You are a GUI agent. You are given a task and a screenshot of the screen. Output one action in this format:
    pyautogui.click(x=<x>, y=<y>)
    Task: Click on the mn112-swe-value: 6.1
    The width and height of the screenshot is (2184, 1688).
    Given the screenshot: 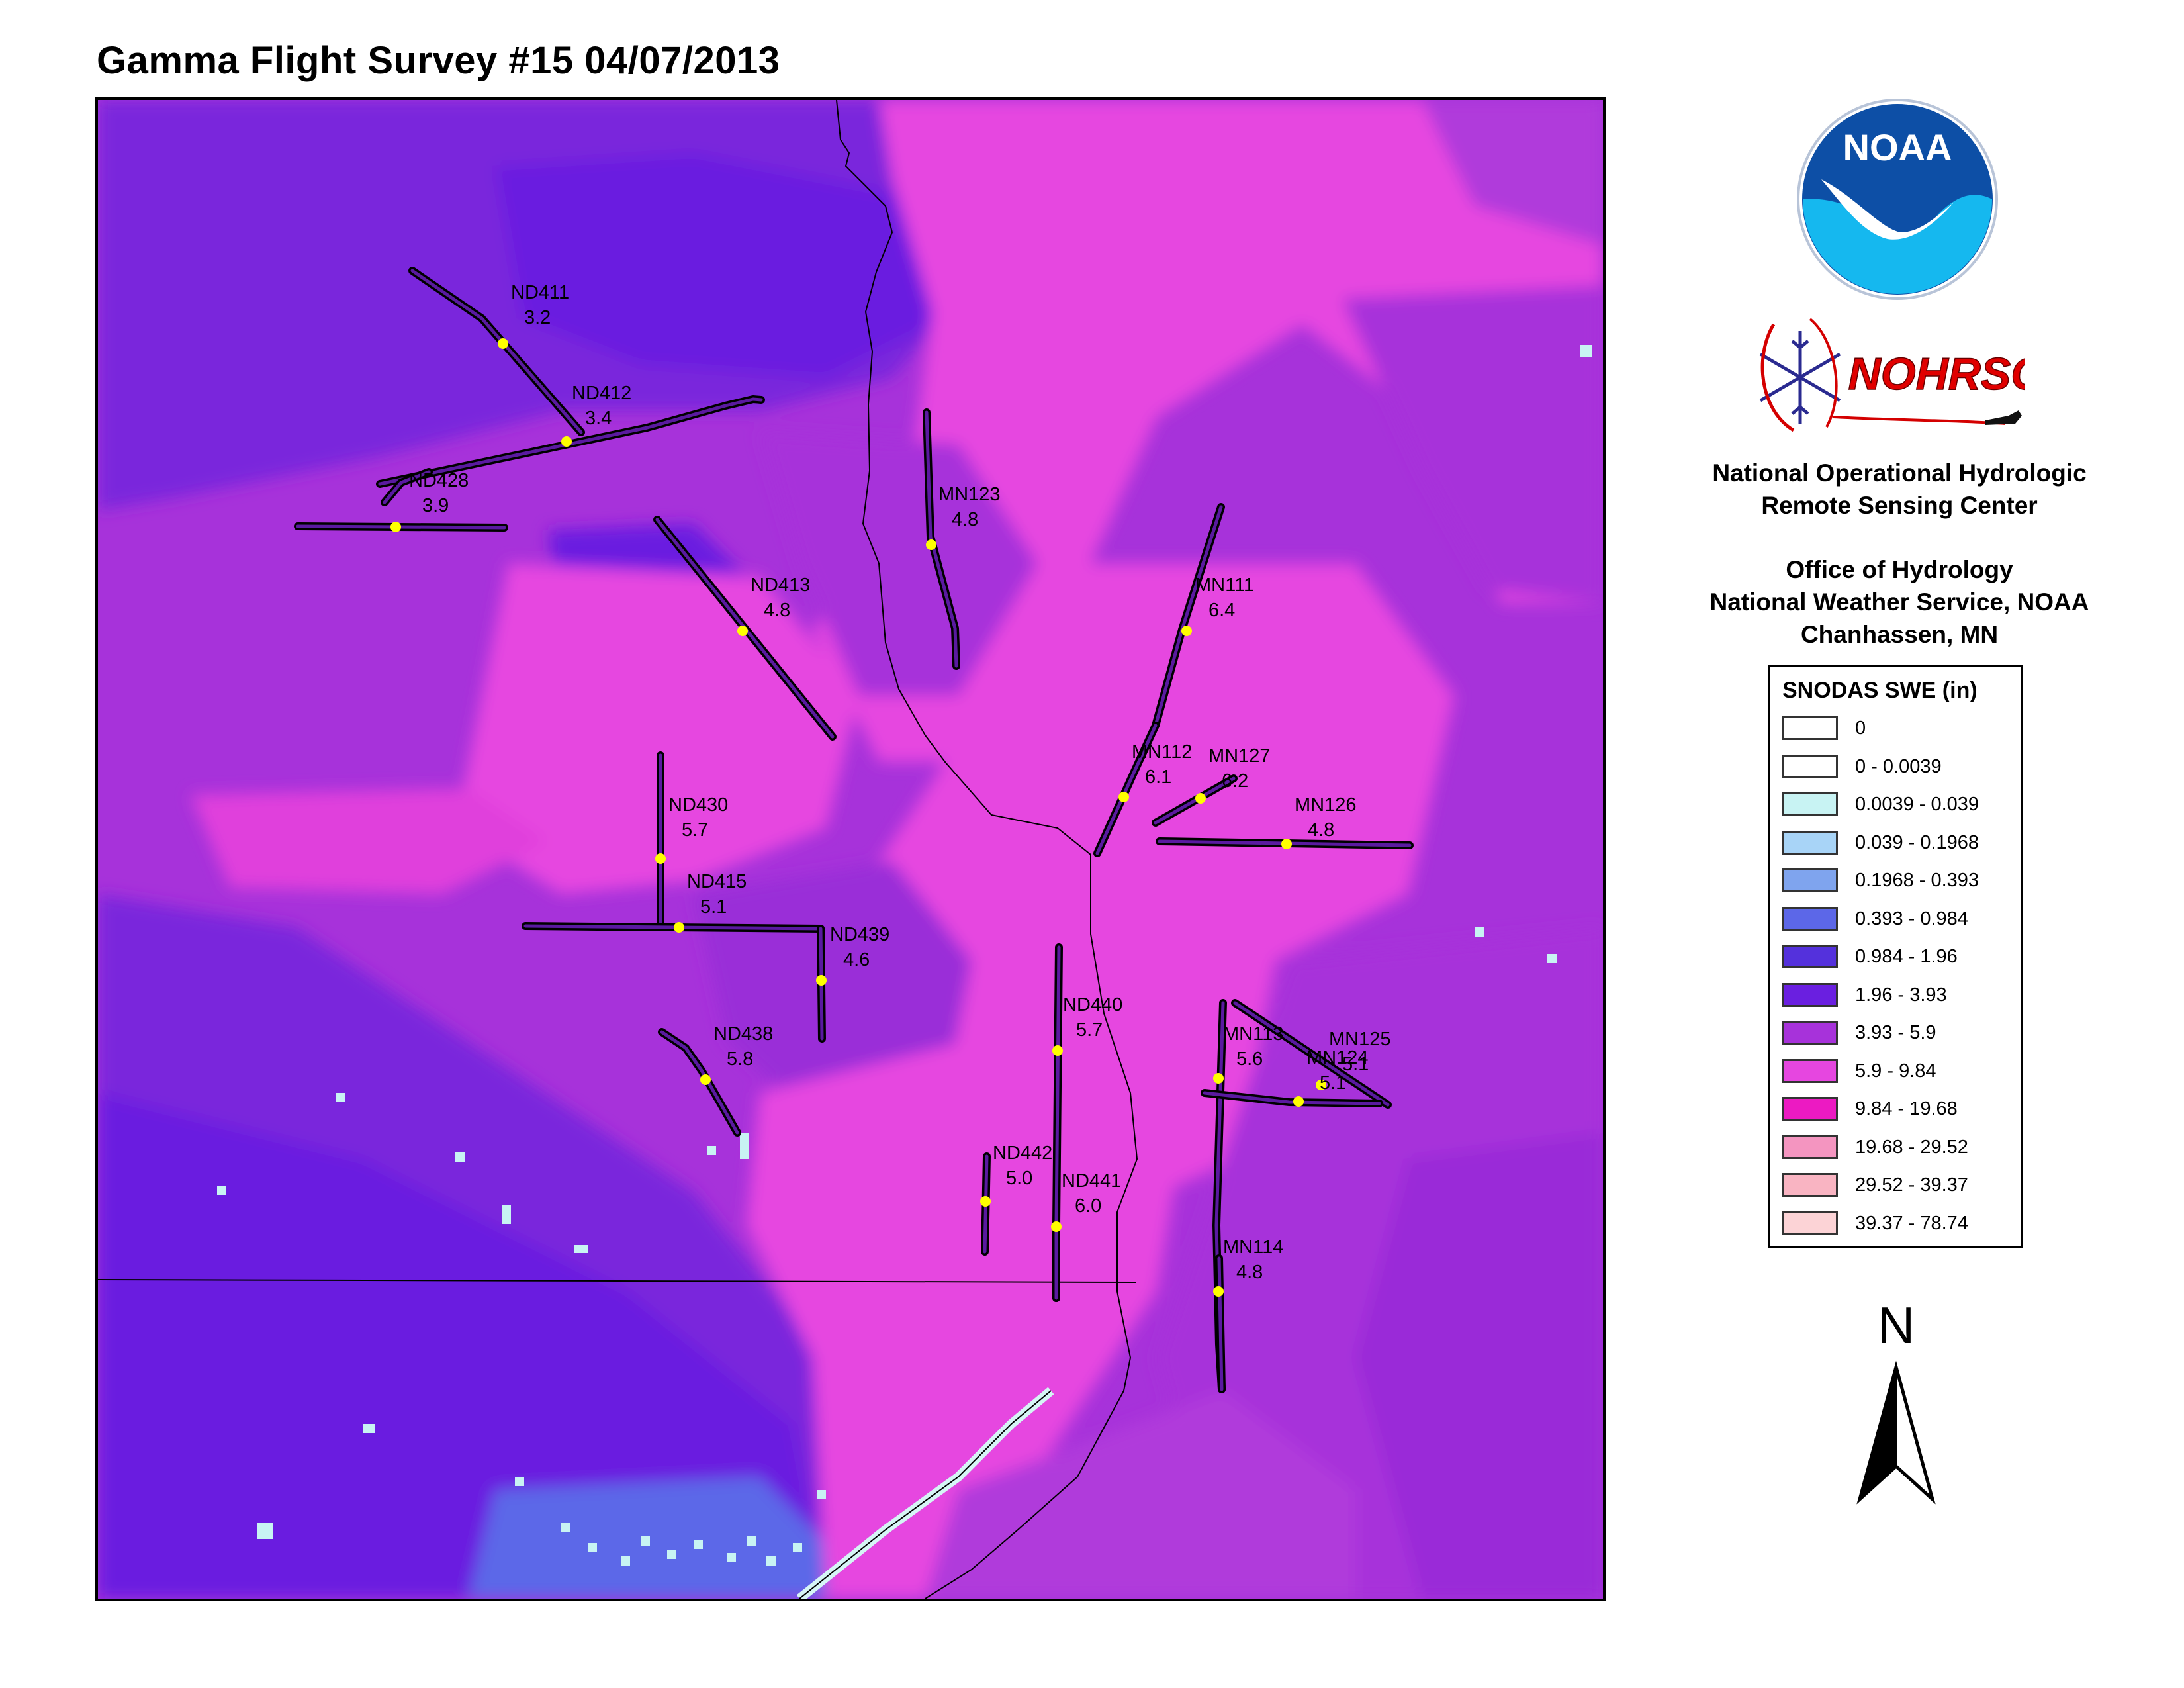 What is the action you would take?
    pyautogui.click(x=1158, y=777)
    